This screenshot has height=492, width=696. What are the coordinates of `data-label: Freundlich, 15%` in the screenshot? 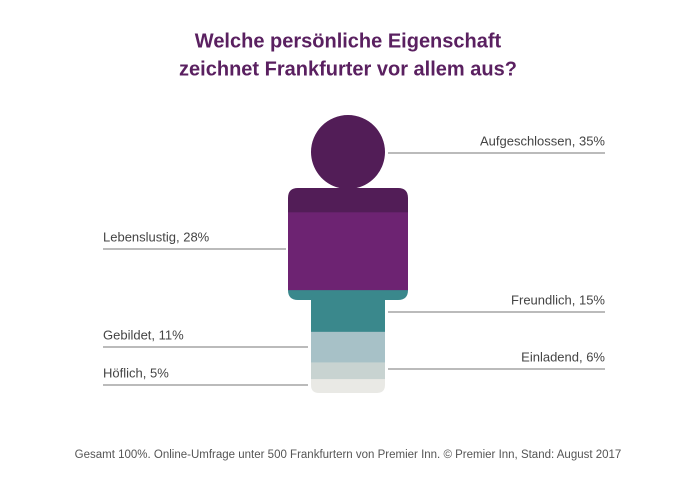 It's located at (558, 299).